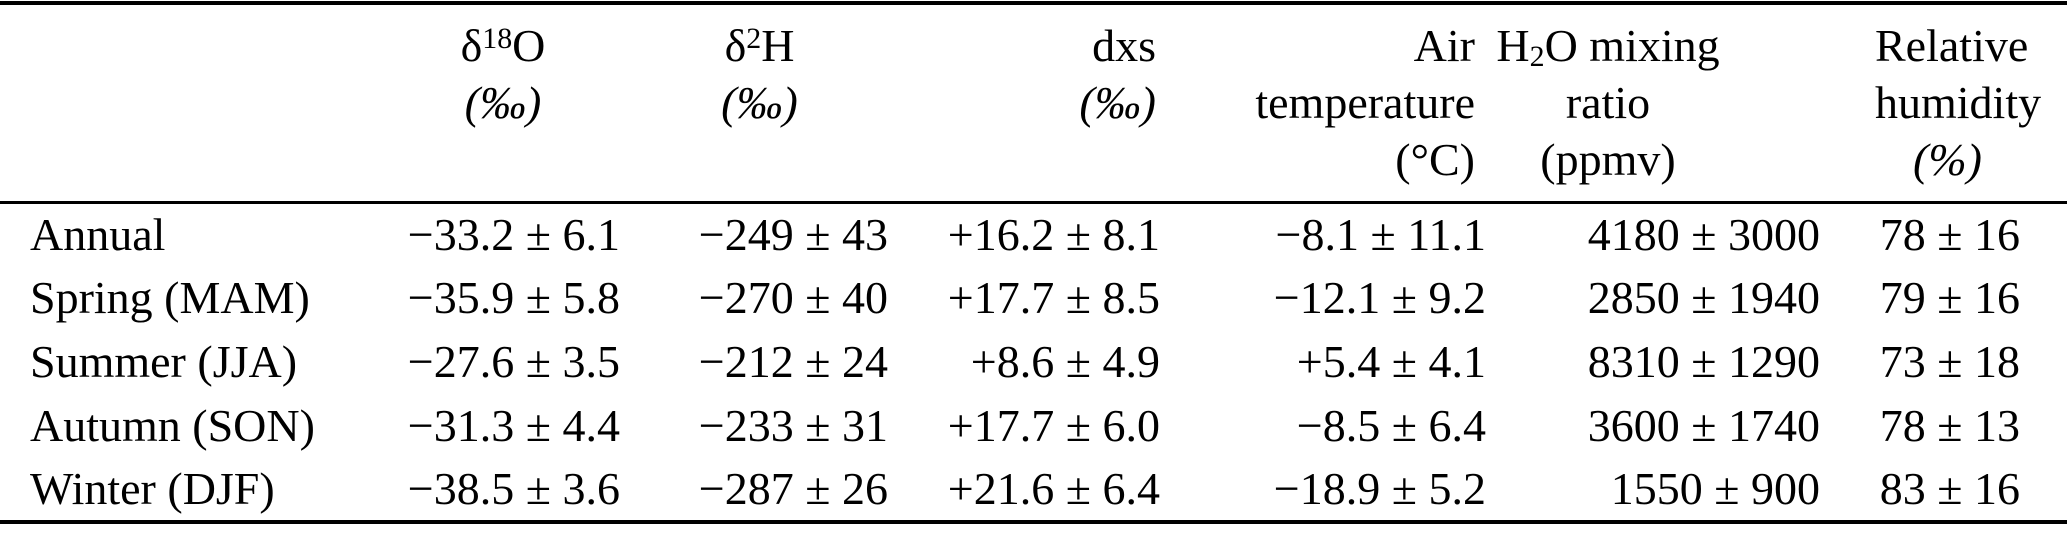 The image size is (2067, 536). What do you see at coordinates (152, 488) in the screenshot?
I see `row-label-season: Winter (DJF)` at bounding box center [152, 488].